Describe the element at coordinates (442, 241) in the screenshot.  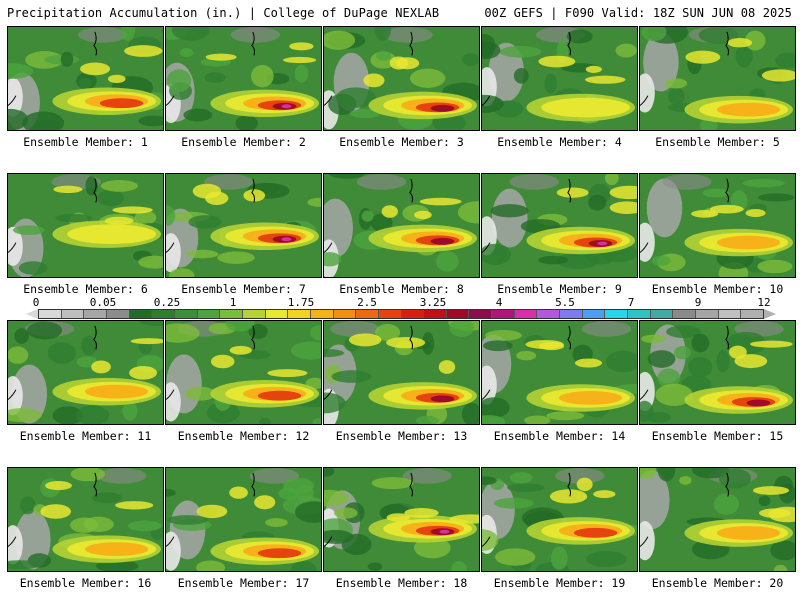
I see `precip-max` at that location.